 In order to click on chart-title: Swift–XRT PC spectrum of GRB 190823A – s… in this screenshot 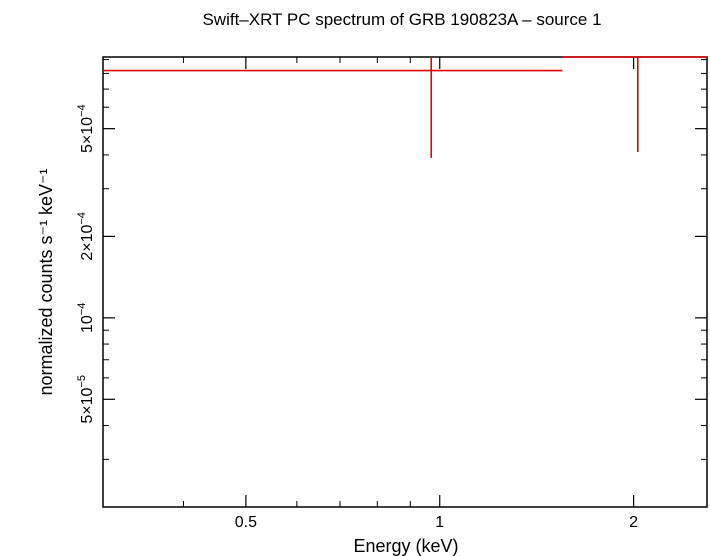, I will do `click(401, 19)`.